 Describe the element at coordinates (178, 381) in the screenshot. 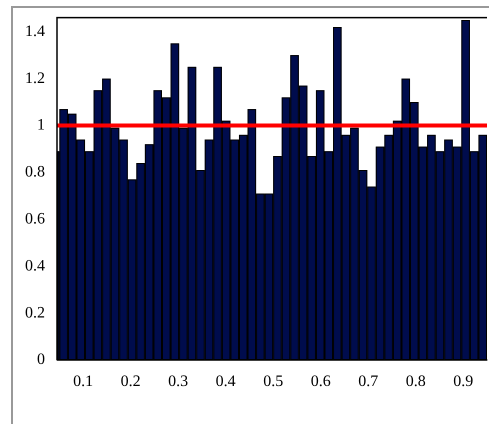

I see `x-tick-label: 0.3` at that location.